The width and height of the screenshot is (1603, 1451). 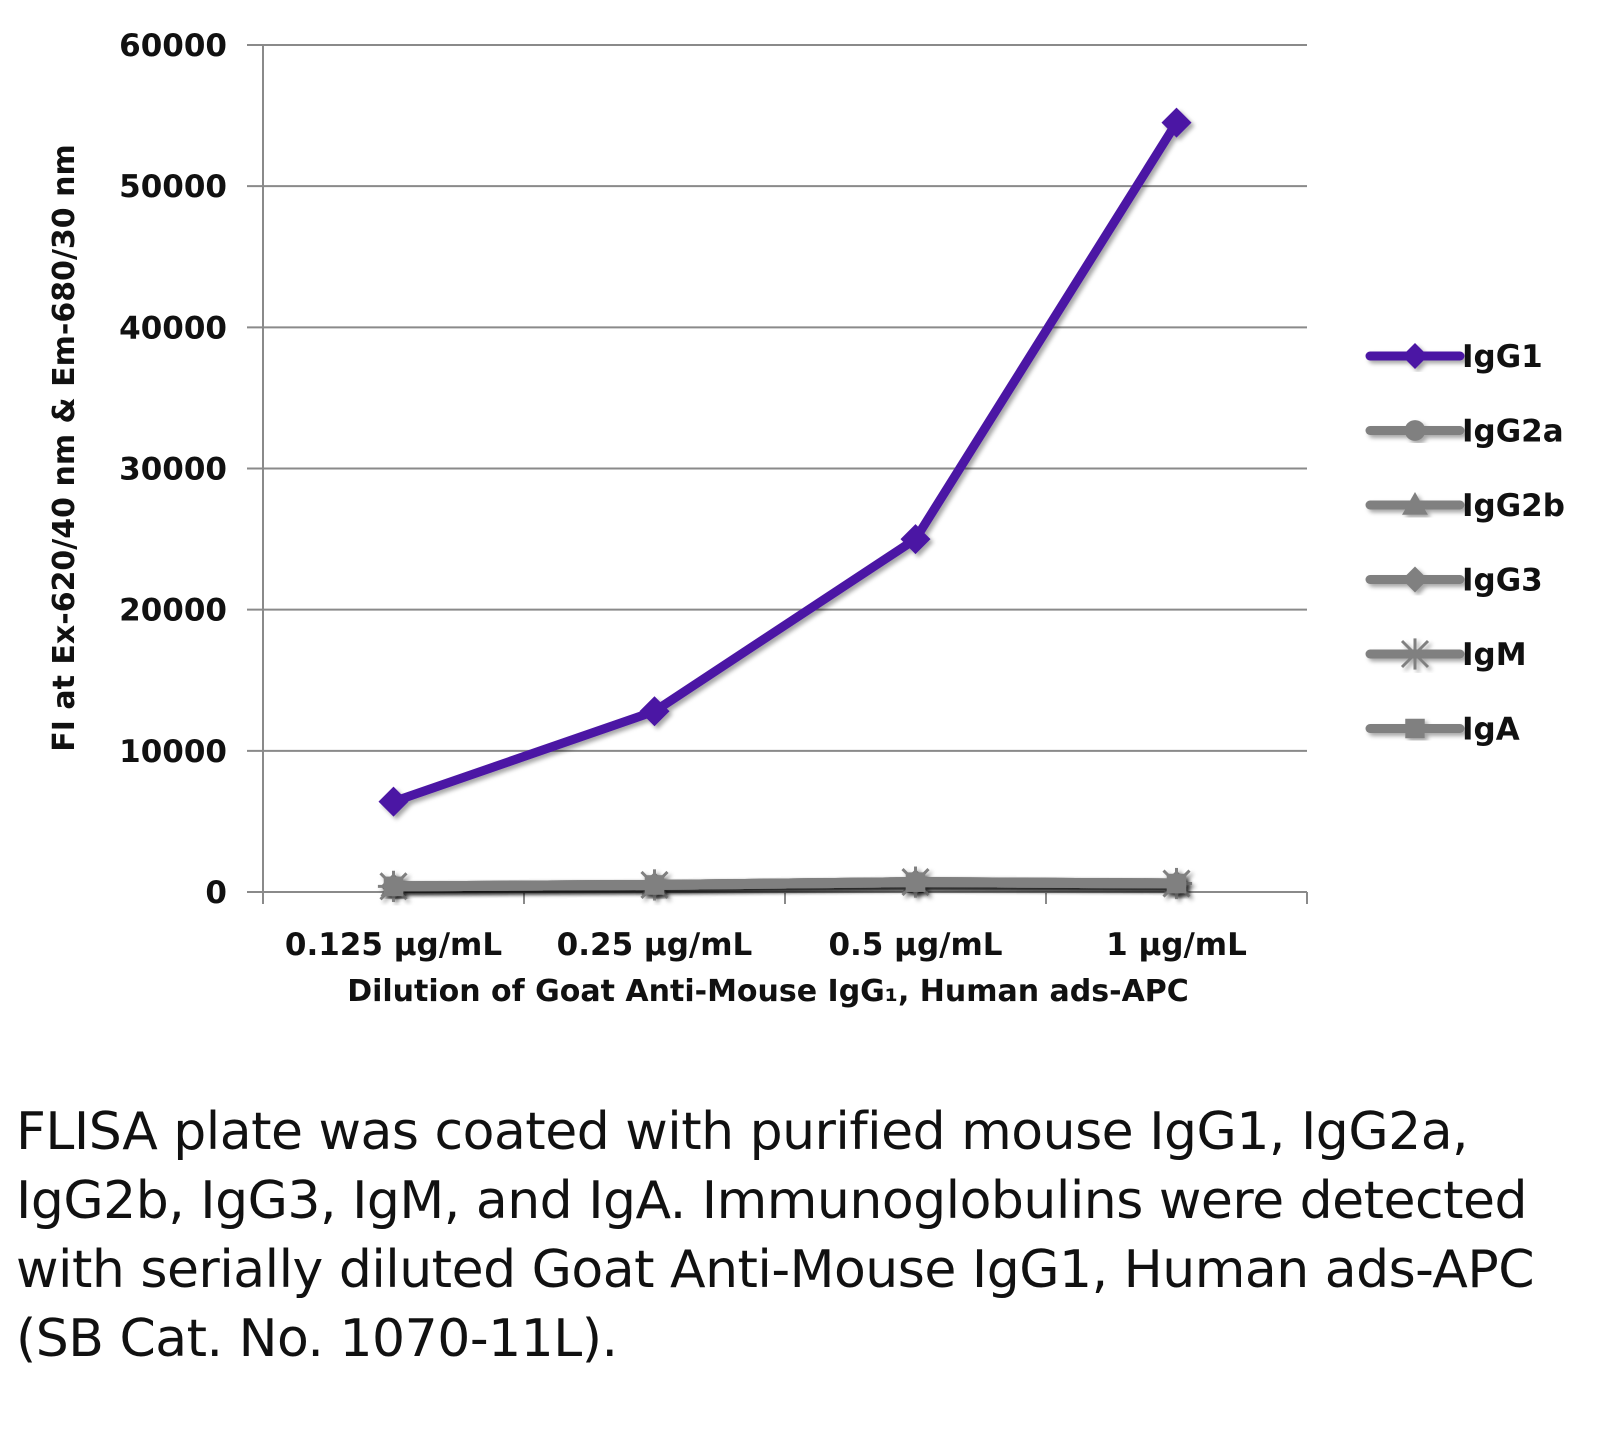 I want to click on legend-item-igg2b, so click(x=1415, y=503).